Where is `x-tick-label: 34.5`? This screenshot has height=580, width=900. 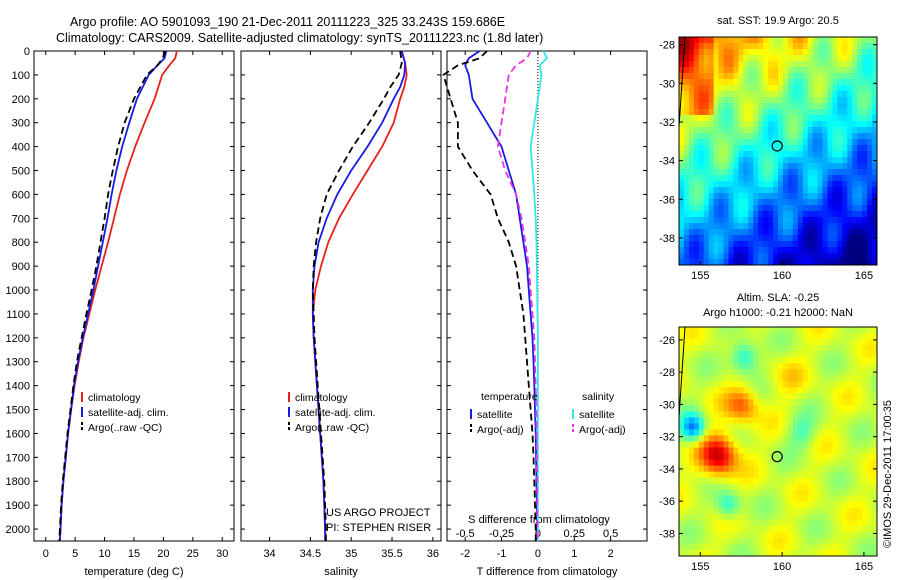
x-tick-label: 34.5 is located at coordinates (310, 554).